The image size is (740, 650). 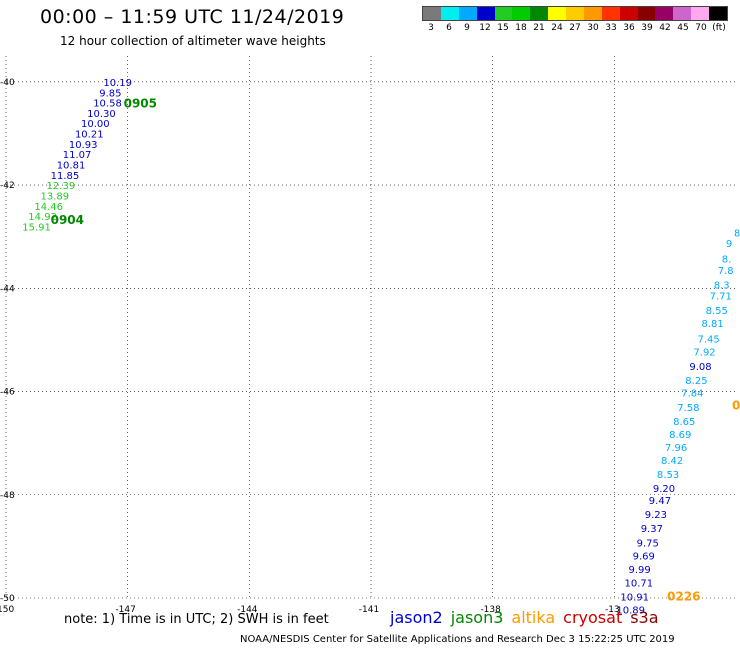 I want to click on wave-height-label: 8.53, so click(x=668, y=475).